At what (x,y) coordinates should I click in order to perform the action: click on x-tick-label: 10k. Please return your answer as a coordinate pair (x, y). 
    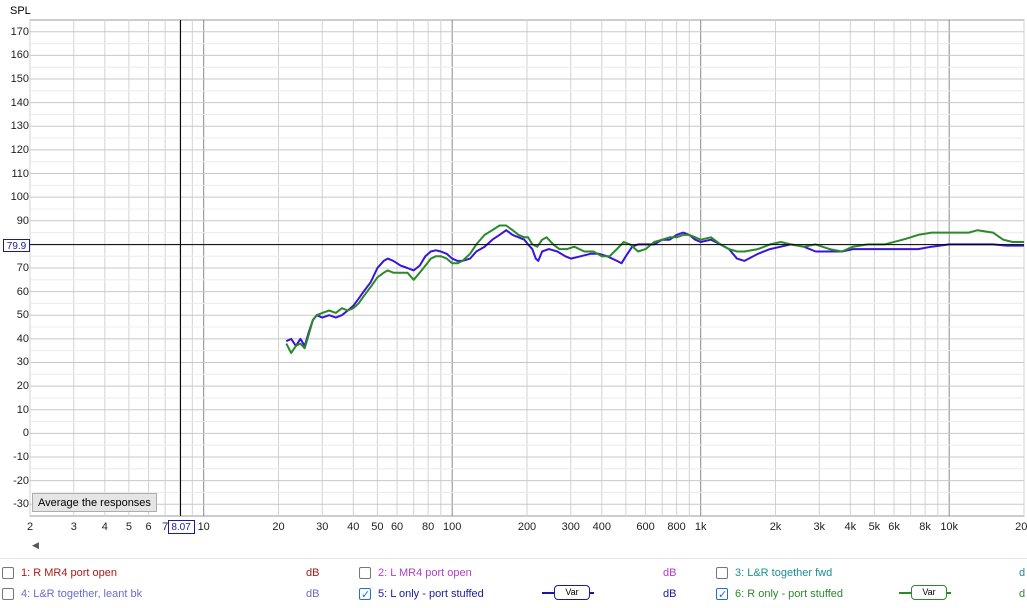
    Looking at the image, I should click on (949, 527).